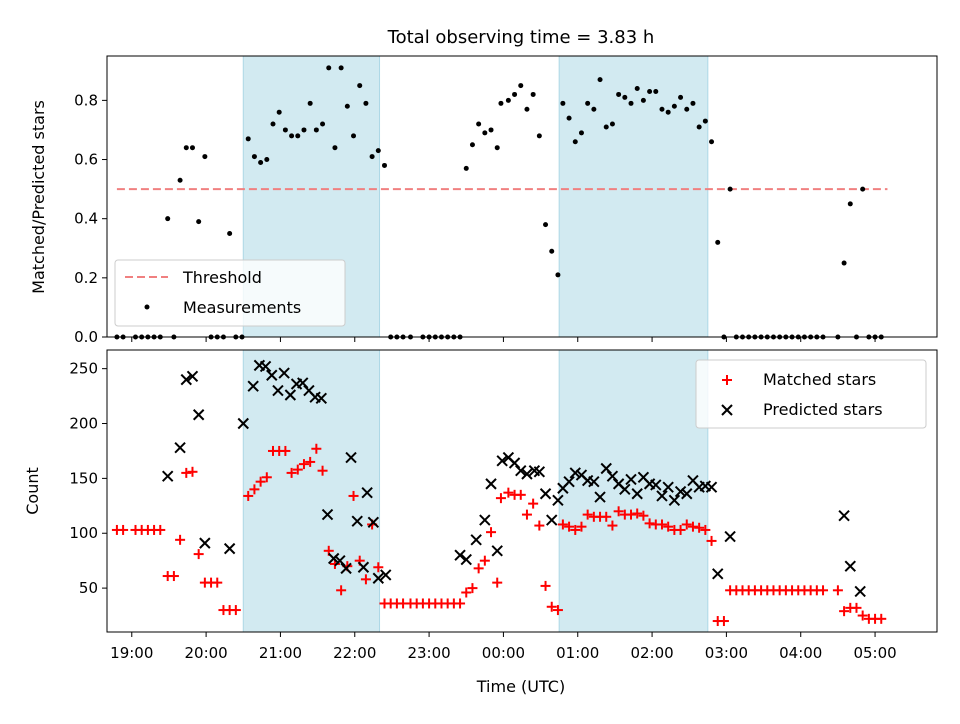  Describe the element at coordinates (577, 653) in the screenshot. I see `x-tick-label: 01:00` at that location.